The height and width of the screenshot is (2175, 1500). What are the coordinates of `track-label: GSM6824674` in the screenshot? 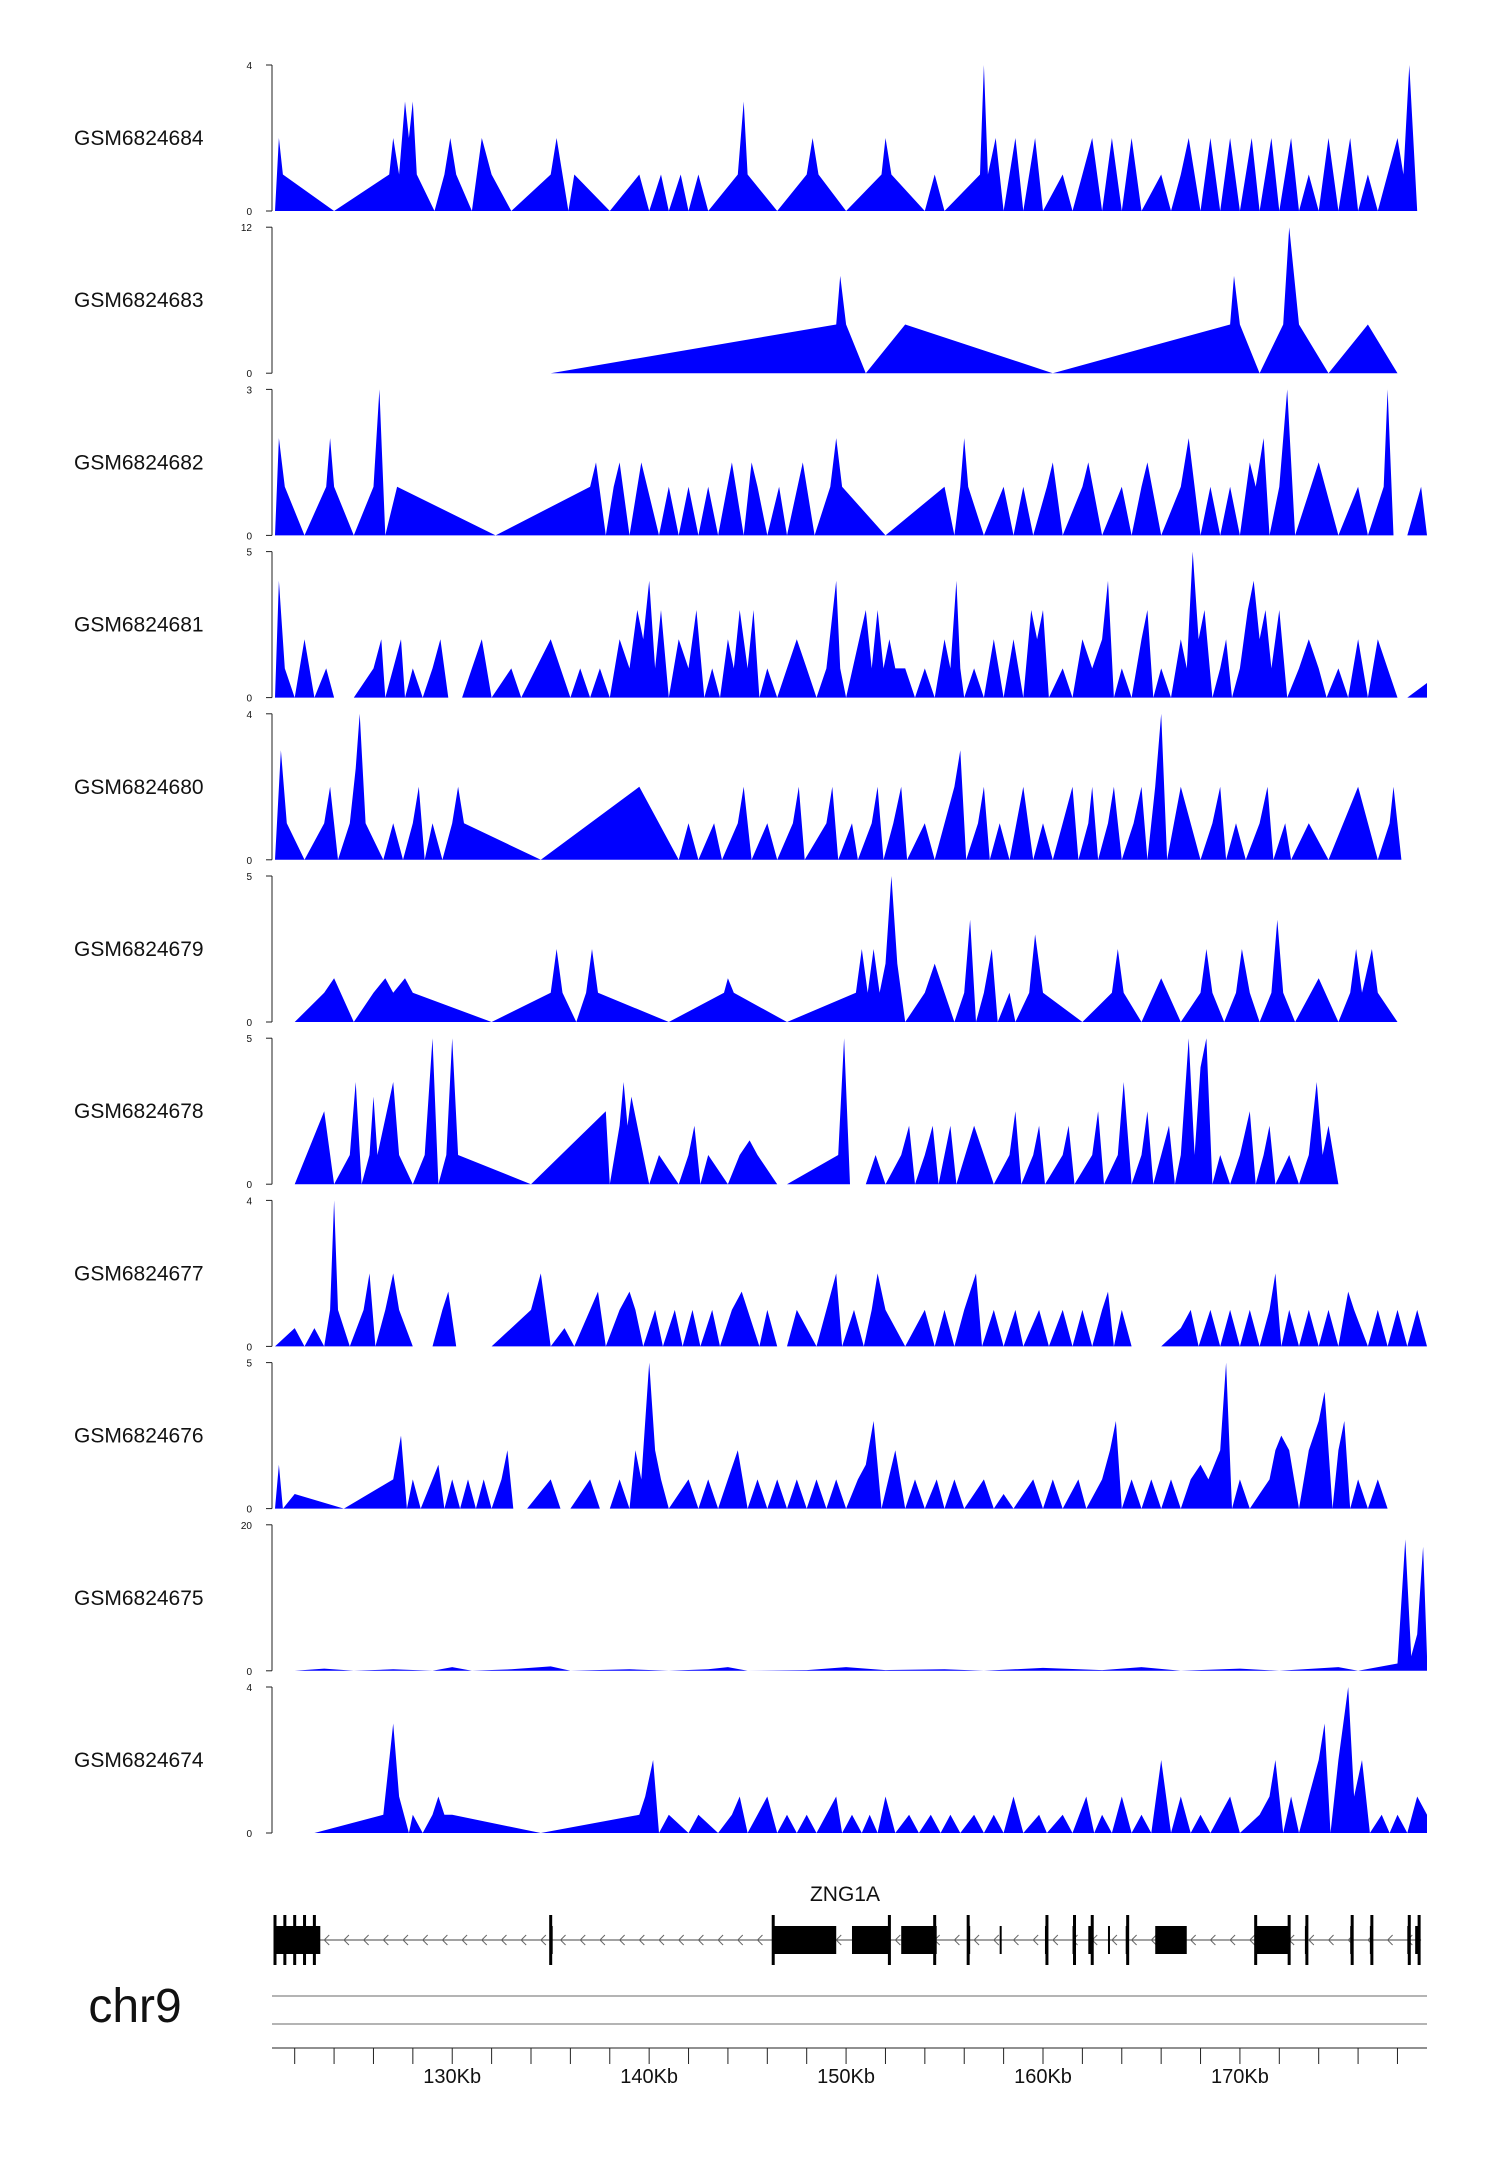 It's located at (139, 1760).